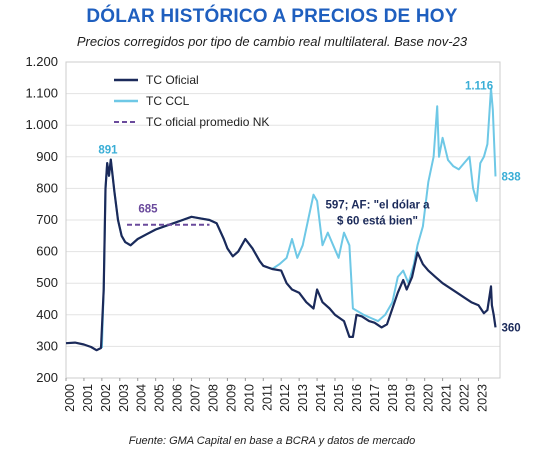 Image resolution: width=544 pixels, height=455 pixels. I want to click on y-tick-label: 900, so click(47, 156).